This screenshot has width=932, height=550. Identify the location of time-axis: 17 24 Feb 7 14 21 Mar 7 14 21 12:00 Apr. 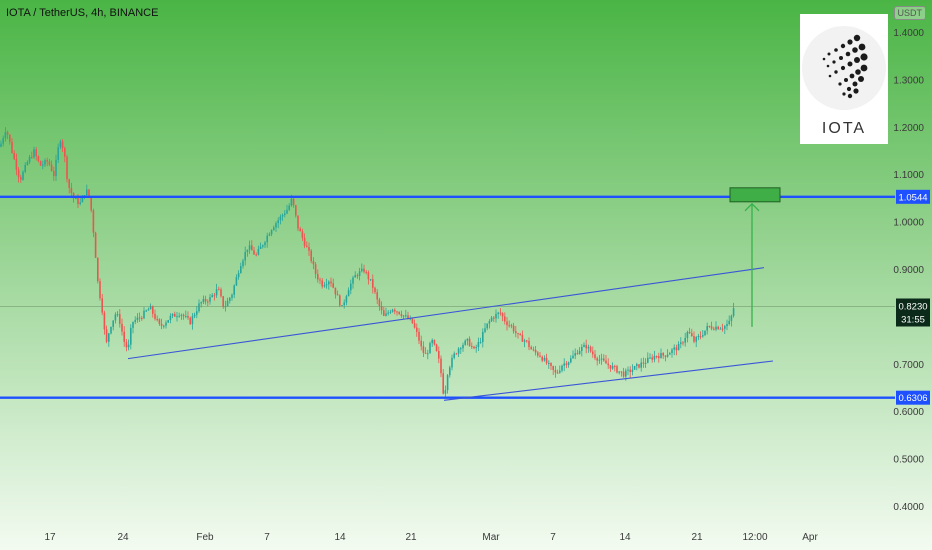
(431, 537).